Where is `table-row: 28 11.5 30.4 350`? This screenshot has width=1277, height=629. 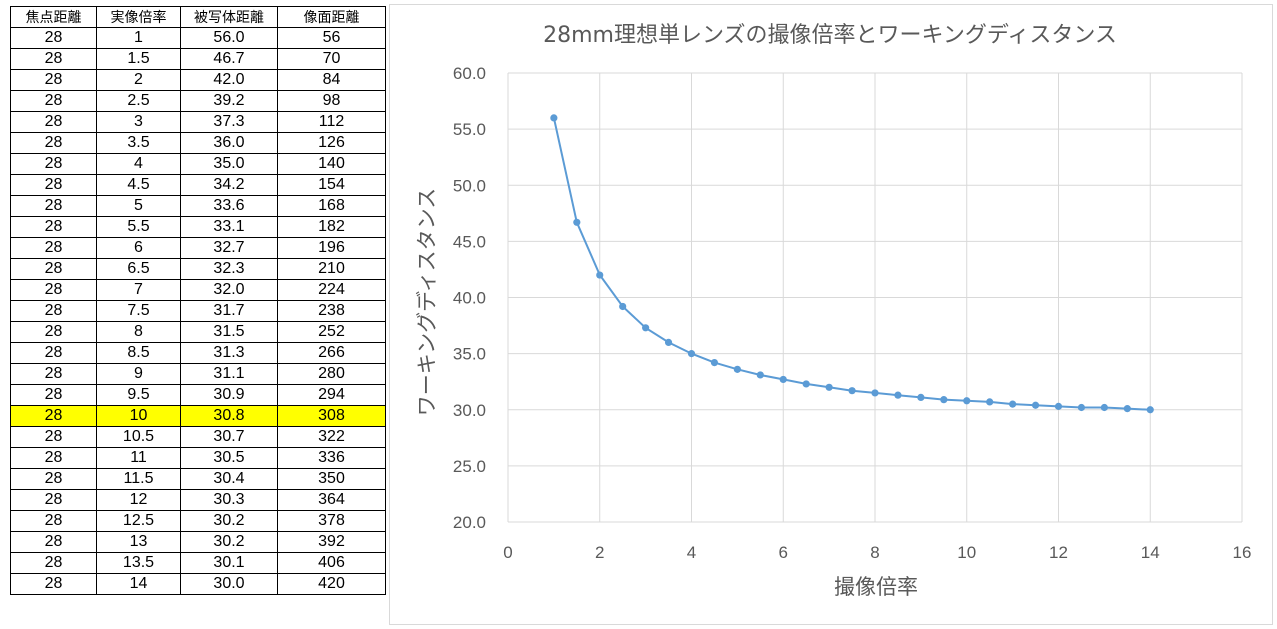
table-row: 28 11.5 30.4 350 is located at coordinates (198, 479).